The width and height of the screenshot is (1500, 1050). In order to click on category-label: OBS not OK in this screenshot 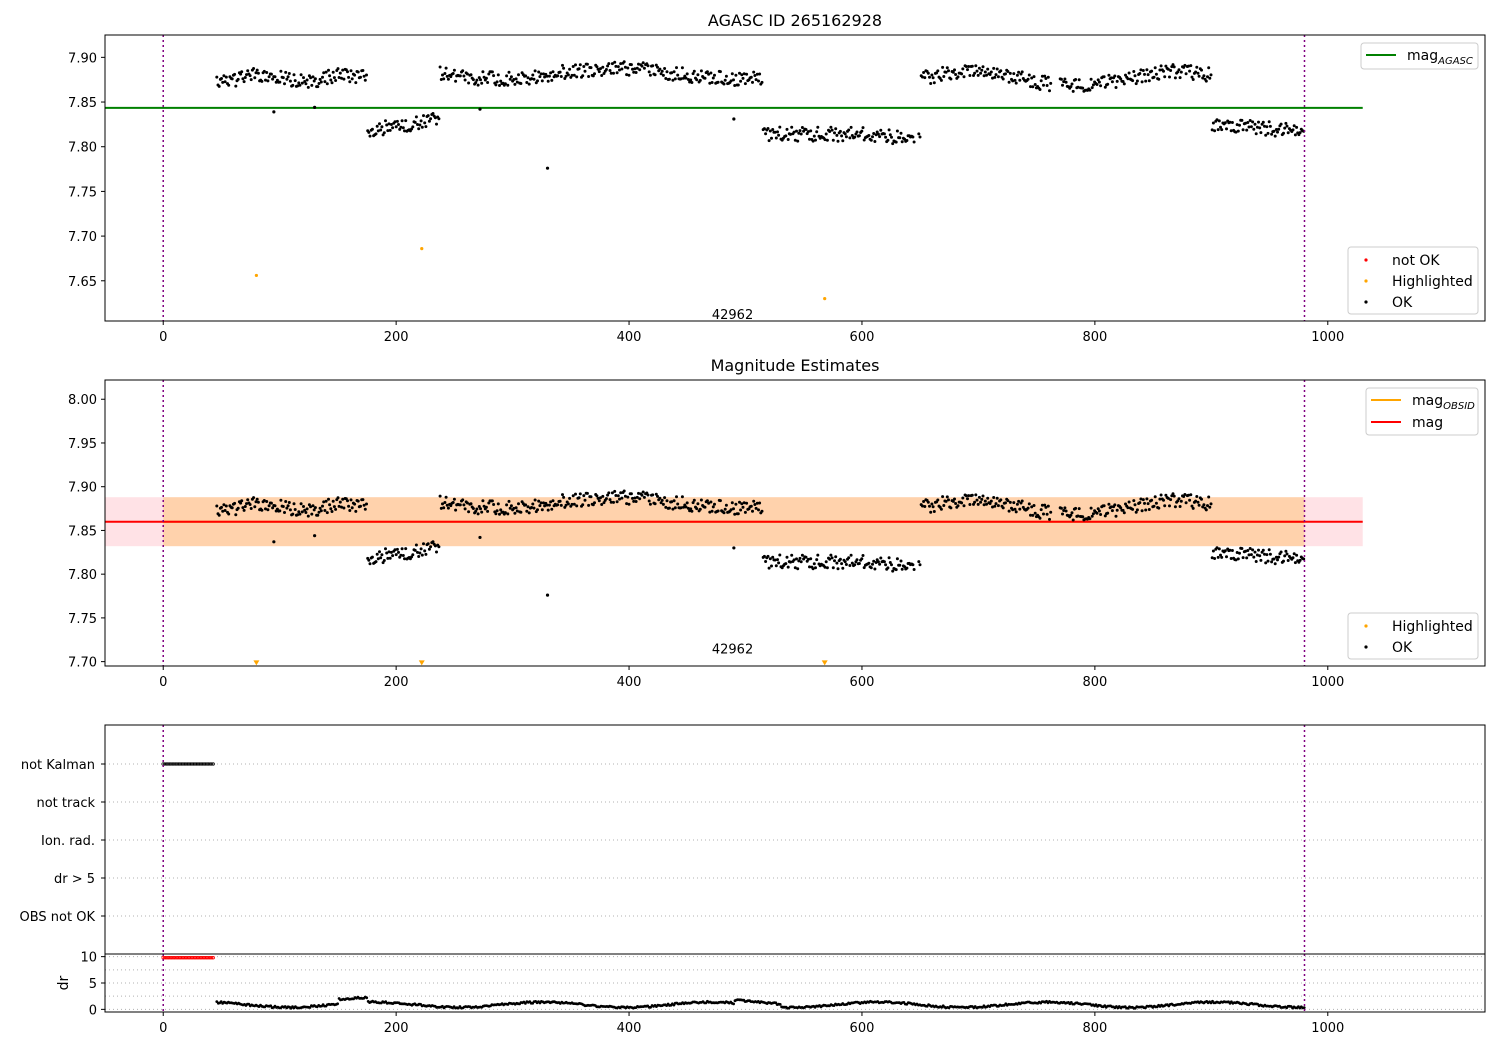, I will do `click(58, 917)`.